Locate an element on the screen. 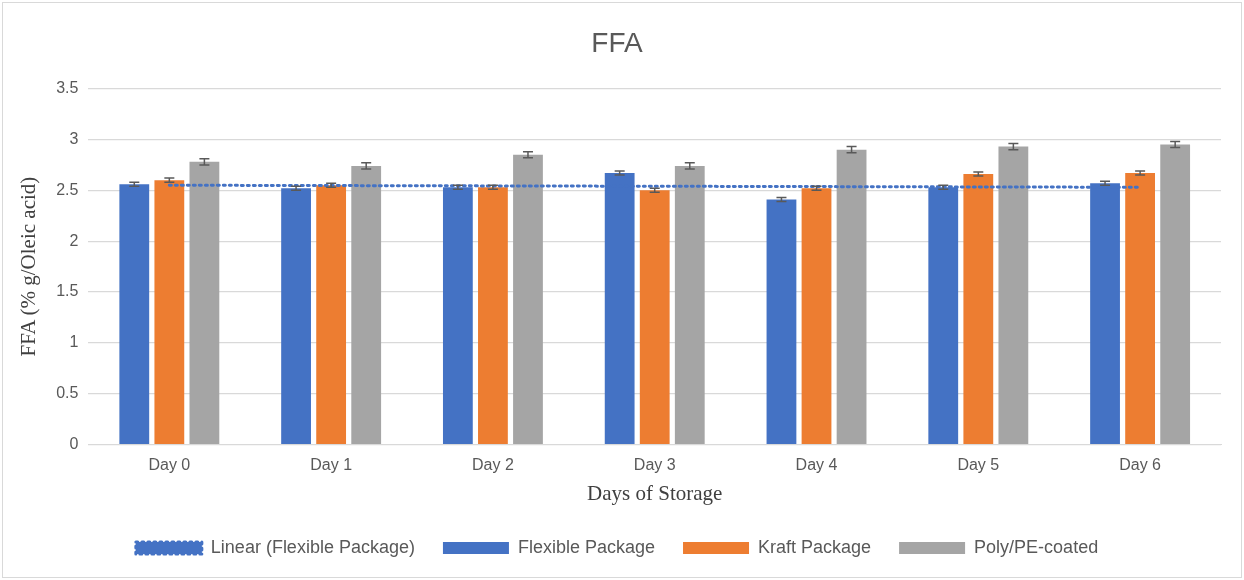 Image resolution: width=1244 pixels, height=580 pixels. y-axis-title: FFA (% g/Oleic acid) is located at coordinates (28, 266).